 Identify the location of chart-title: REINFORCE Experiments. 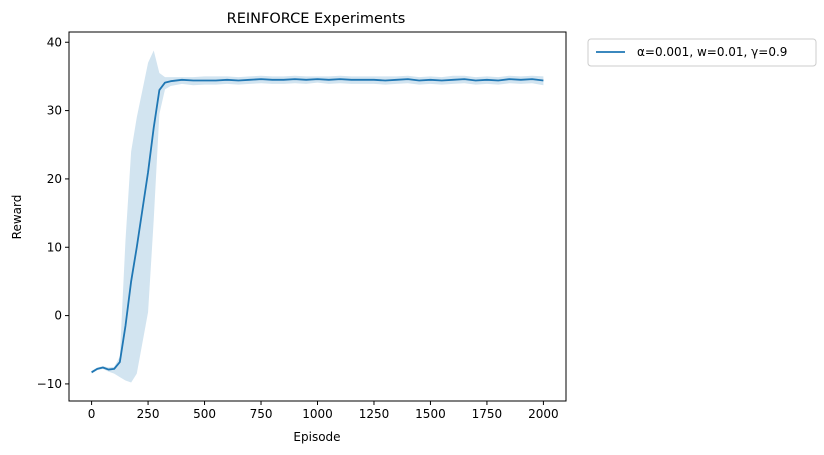
(316, 19).